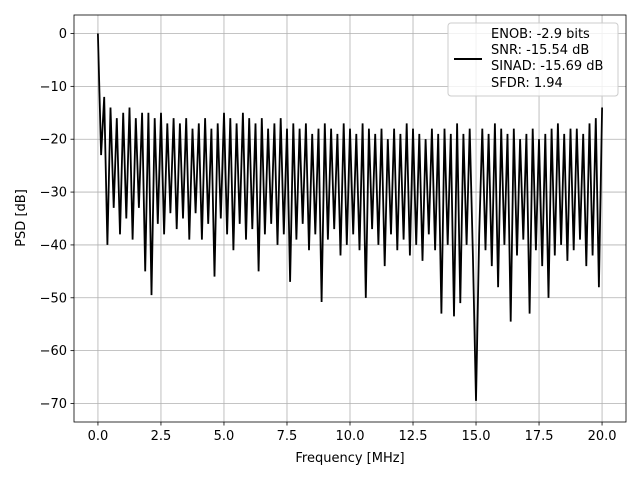  What do you see at coordinates (21, 218) in the screenshot?
I see `y-axis-label: PSD [dB]` at bounding box center [21, 218].